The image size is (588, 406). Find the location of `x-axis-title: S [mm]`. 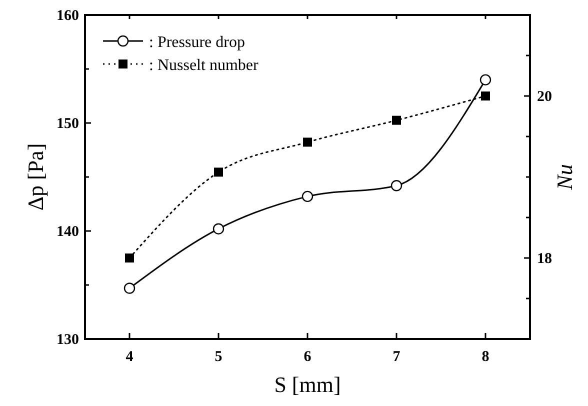

x-axis-title: S [mm] is located at coordinates (307, 384).